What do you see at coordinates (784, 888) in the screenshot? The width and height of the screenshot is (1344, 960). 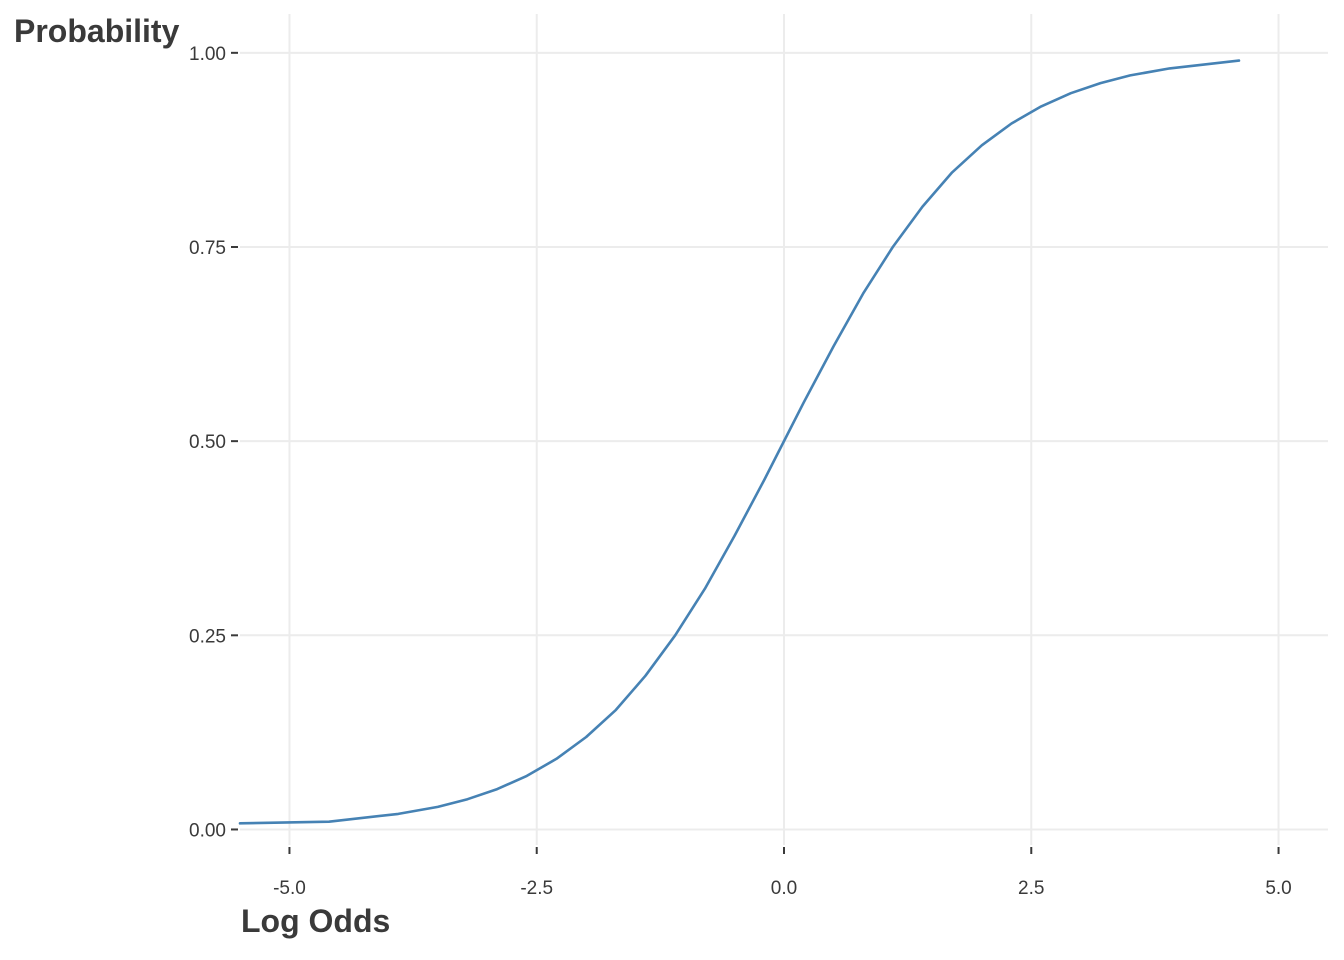 I see `x-tick-label: 0.0` at bounding box center [784, 888].